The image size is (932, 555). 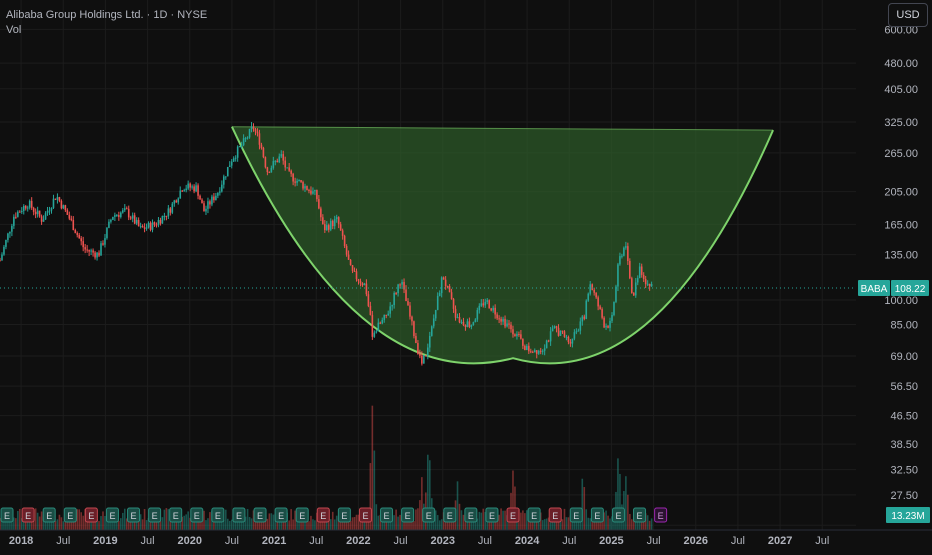 What do you see at coordinates (908, 15) in the screenshot?
I see `currency-button: USD` at bounding box center [908, 15].